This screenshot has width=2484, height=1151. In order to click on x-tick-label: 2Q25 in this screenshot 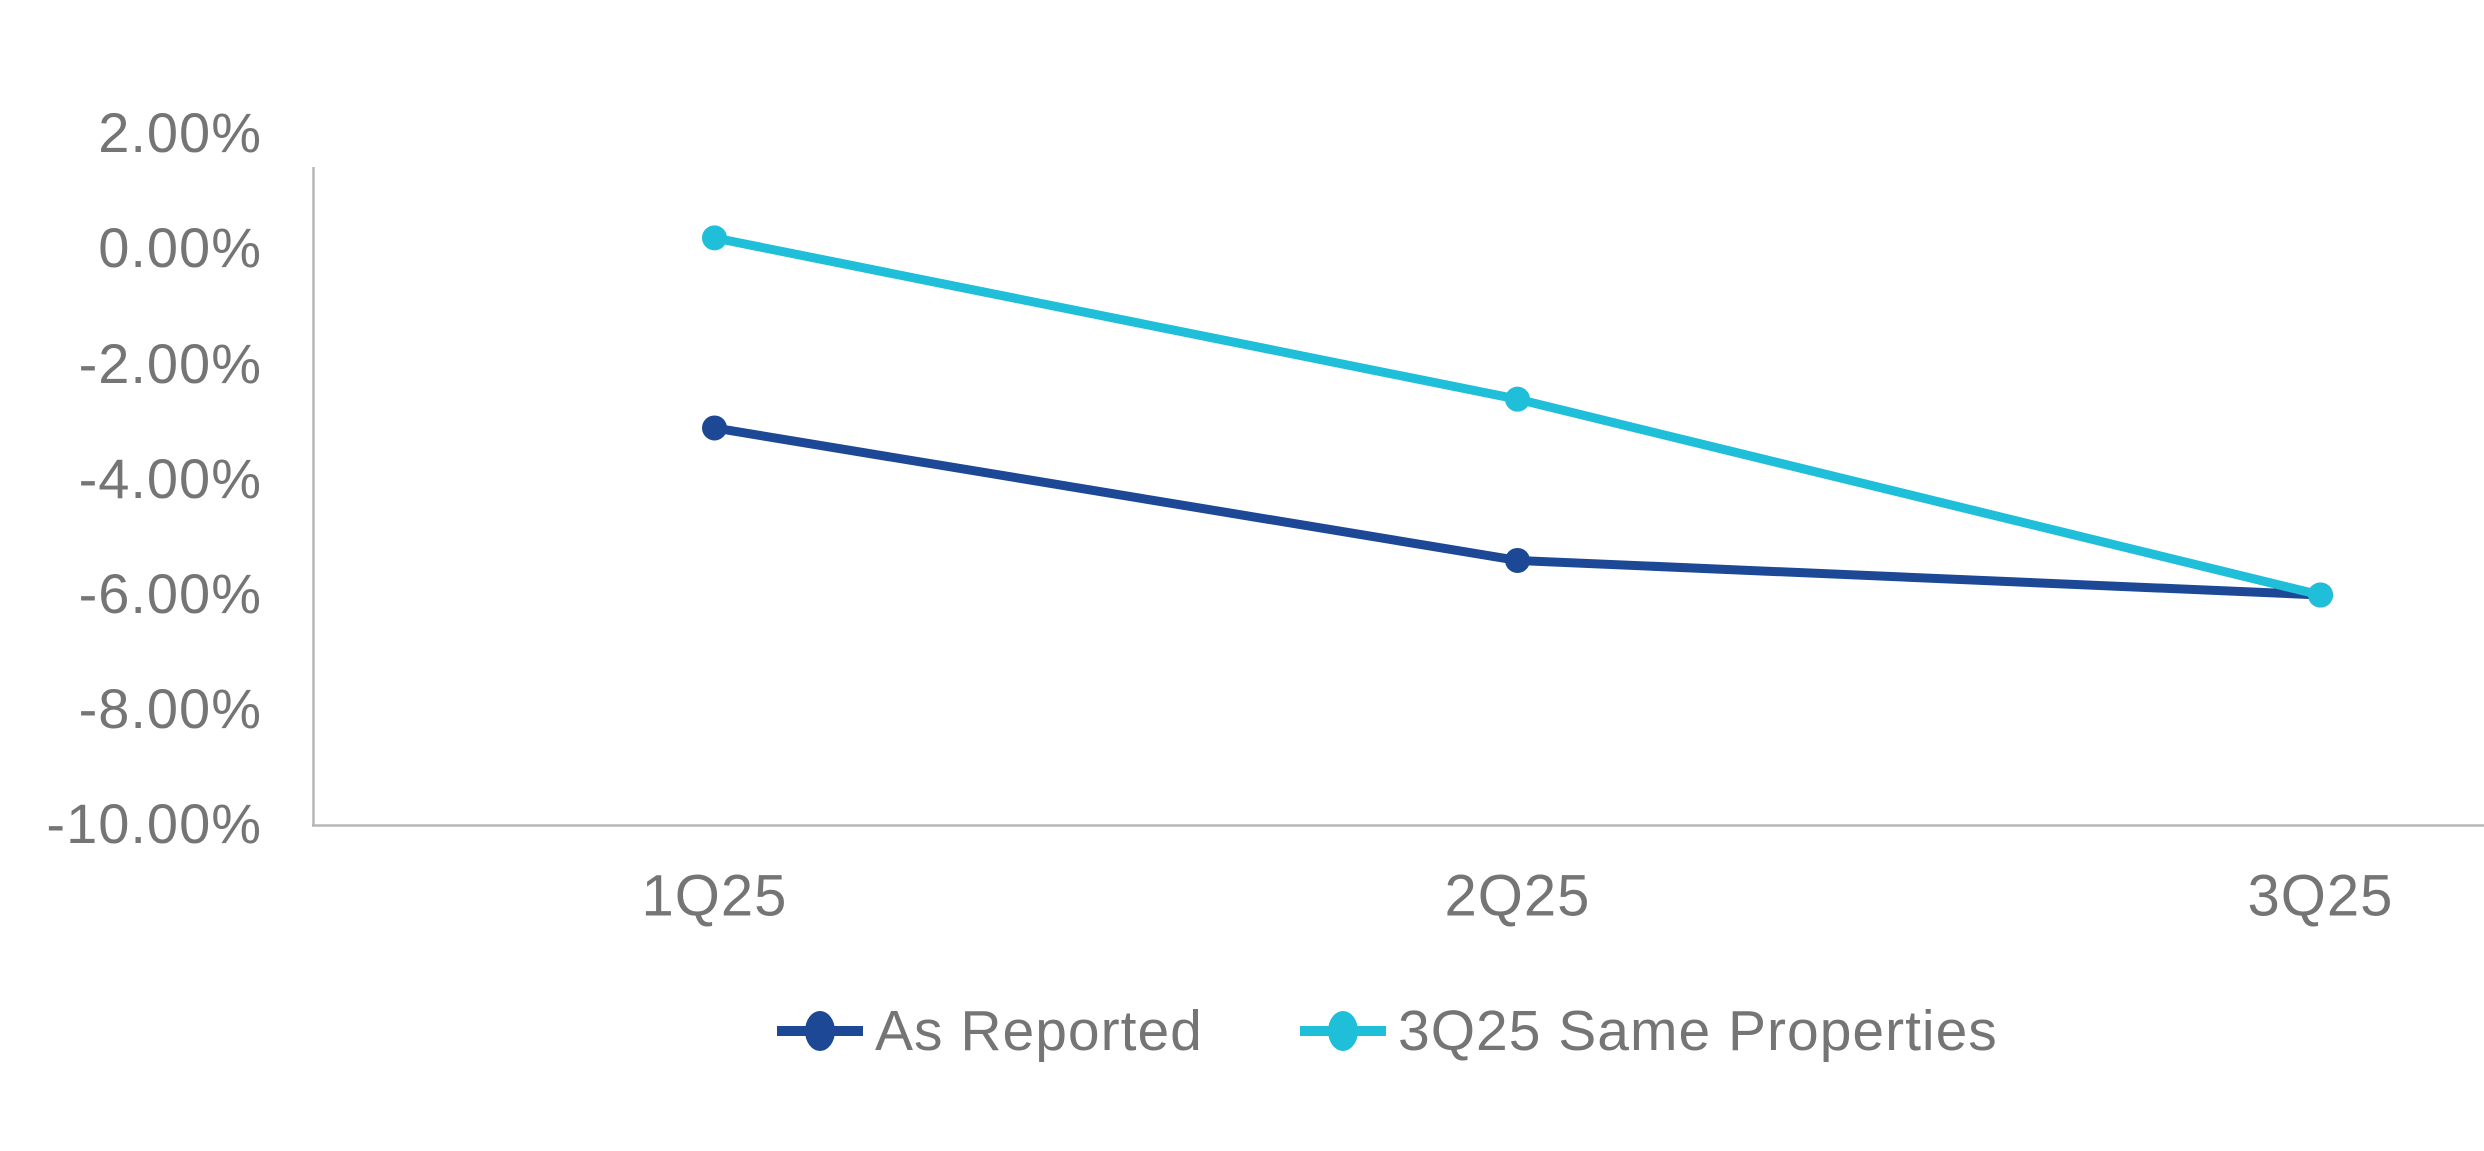, I will do `click(1517, 896)`.